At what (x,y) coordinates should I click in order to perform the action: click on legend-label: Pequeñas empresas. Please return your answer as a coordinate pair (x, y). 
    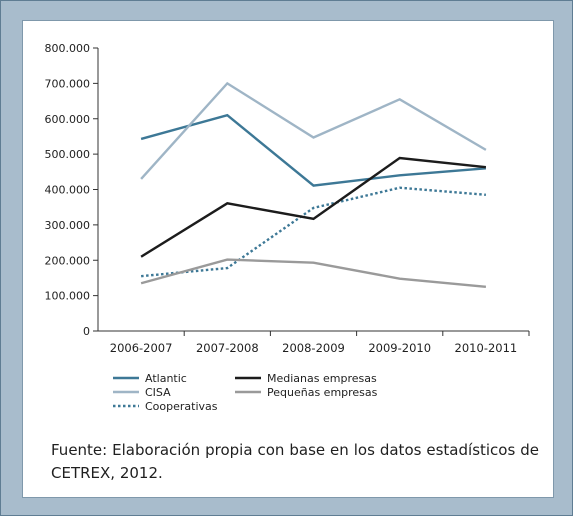
    Looking at the image, I should click on (322, 392).